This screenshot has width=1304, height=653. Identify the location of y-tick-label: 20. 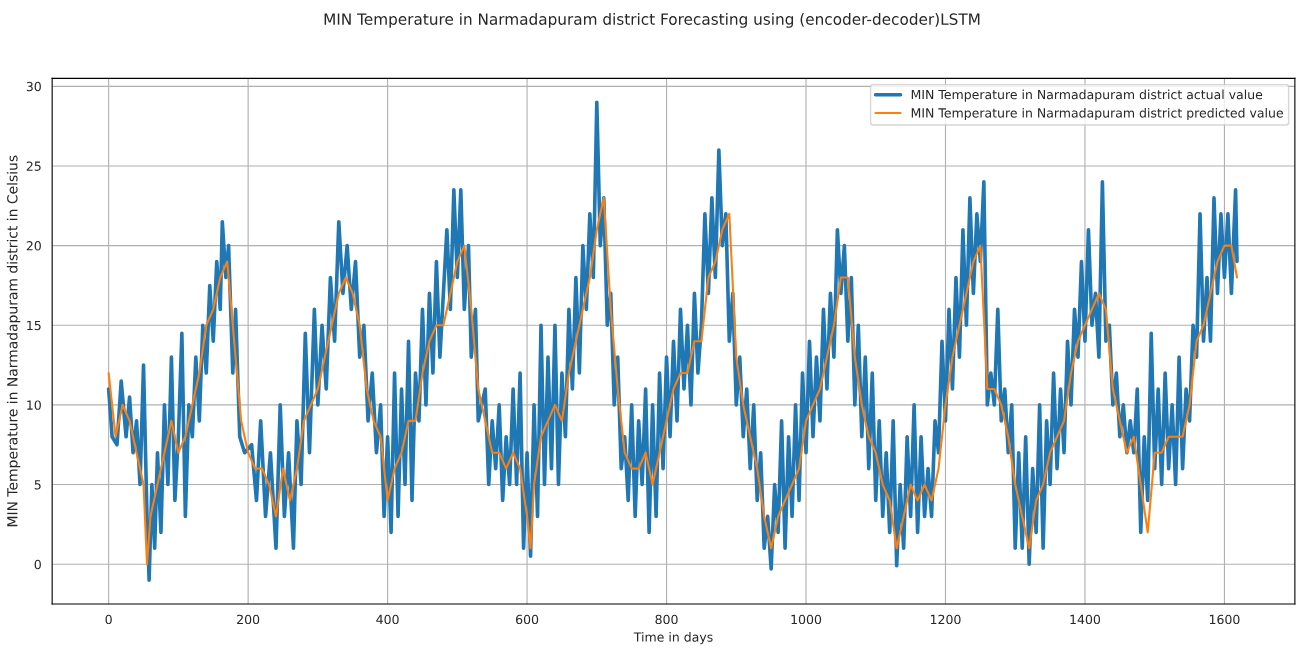
(33, 246).